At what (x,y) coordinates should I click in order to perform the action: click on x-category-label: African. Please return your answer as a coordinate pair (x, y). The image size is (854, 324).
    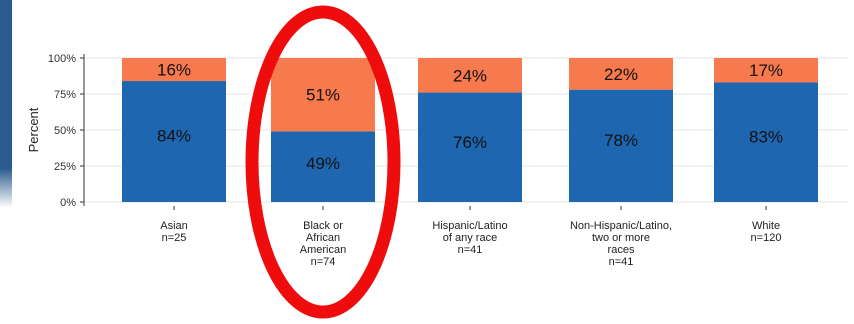
    Looking at the image, I should click on (323, 238).